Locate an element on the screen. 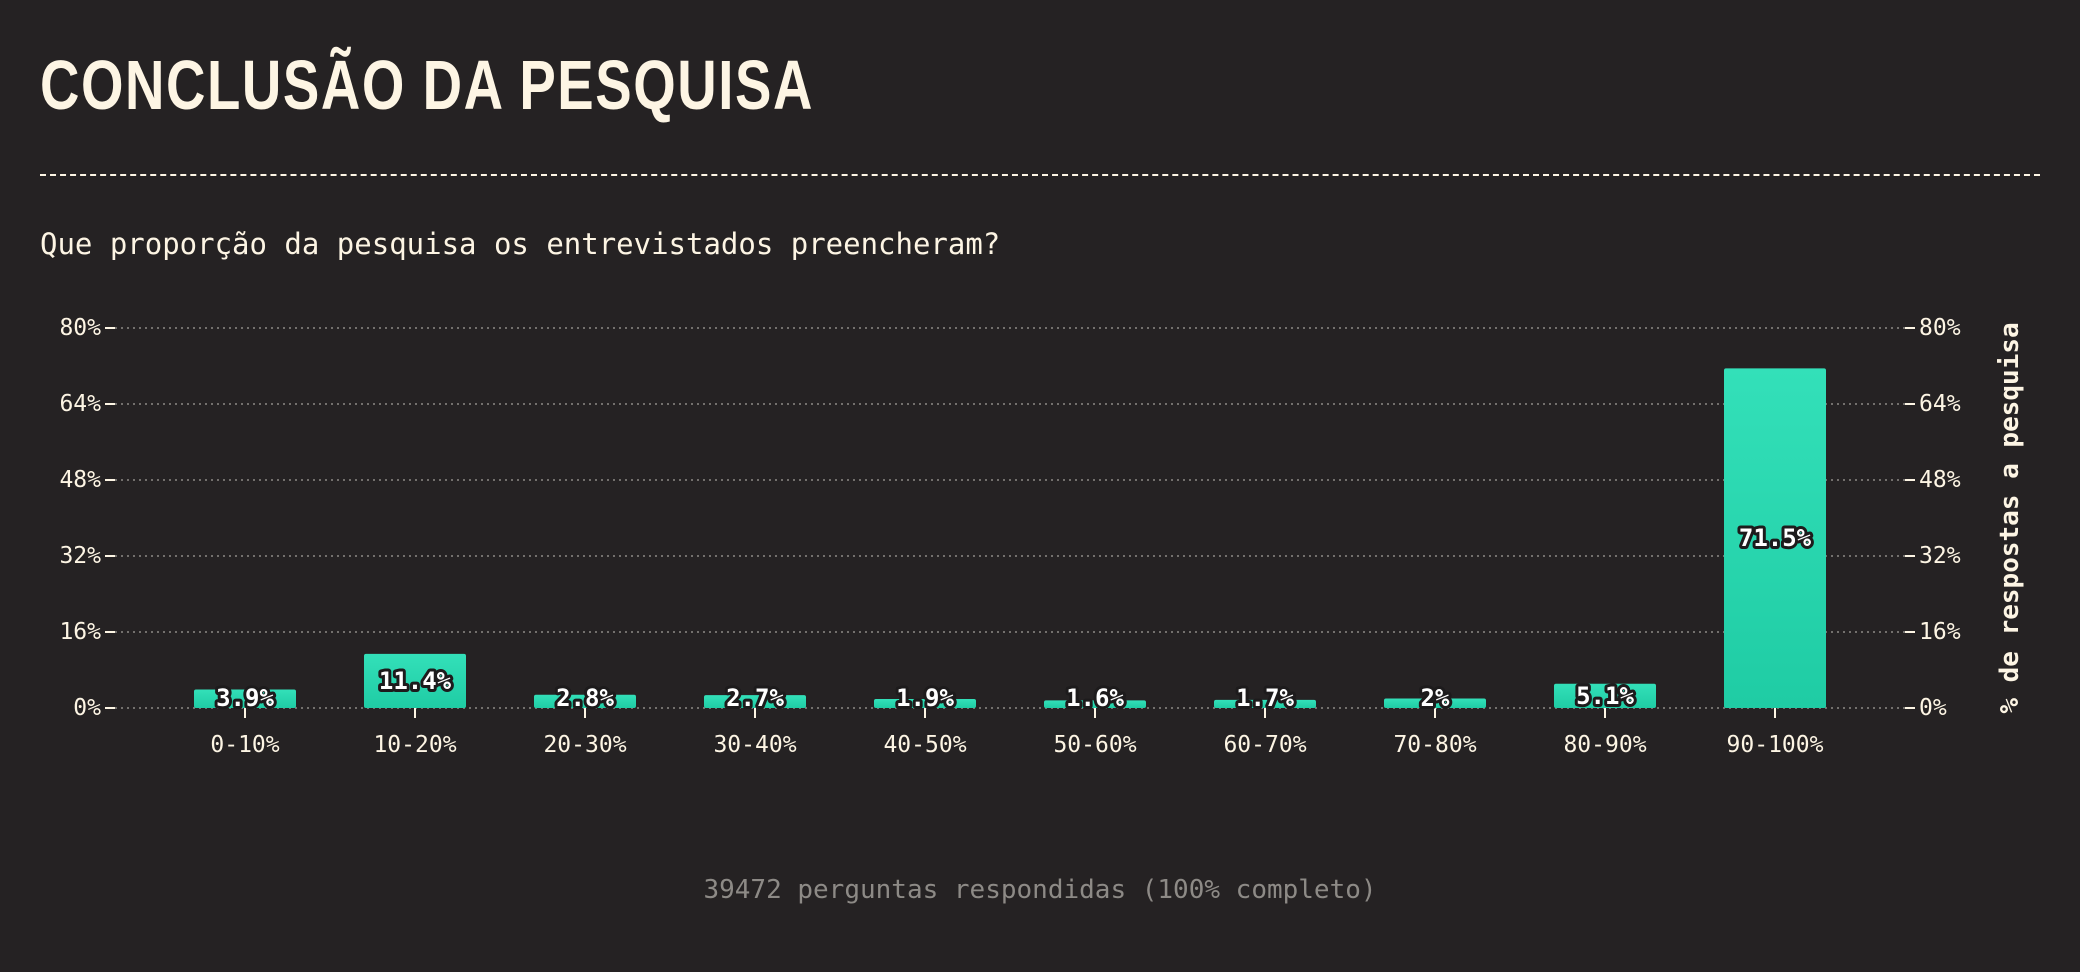  x-tick-label: 80-90% is located at coordinates (1604, 745).